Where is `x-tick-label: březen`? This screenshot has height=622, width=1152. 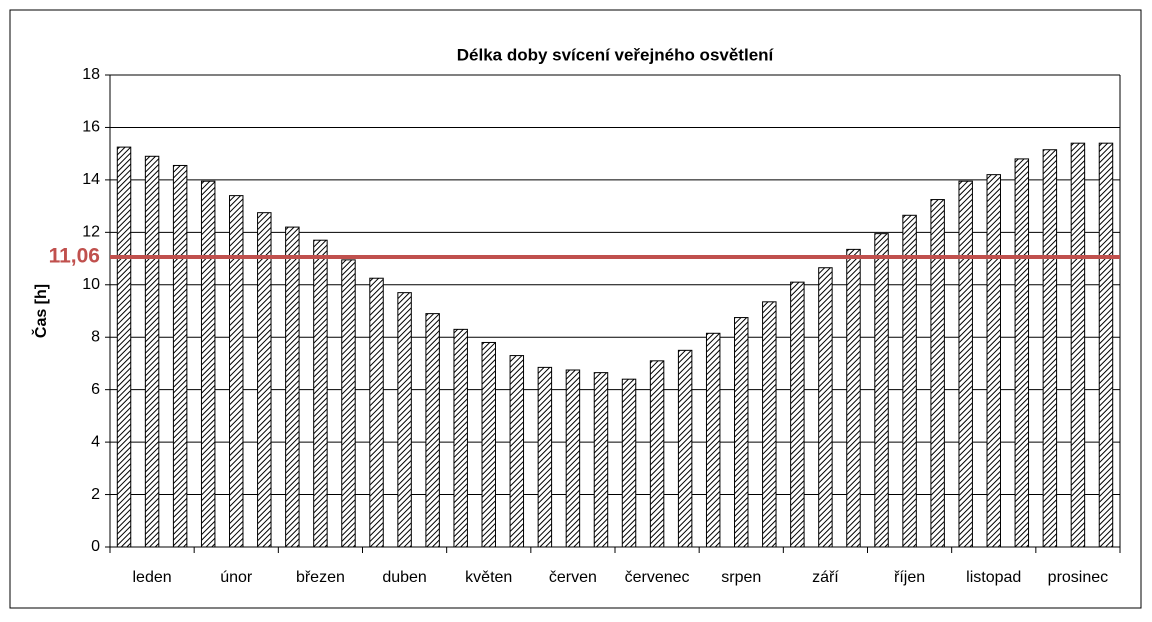
x-tick-label: březen is located at coordinates (320, 577).